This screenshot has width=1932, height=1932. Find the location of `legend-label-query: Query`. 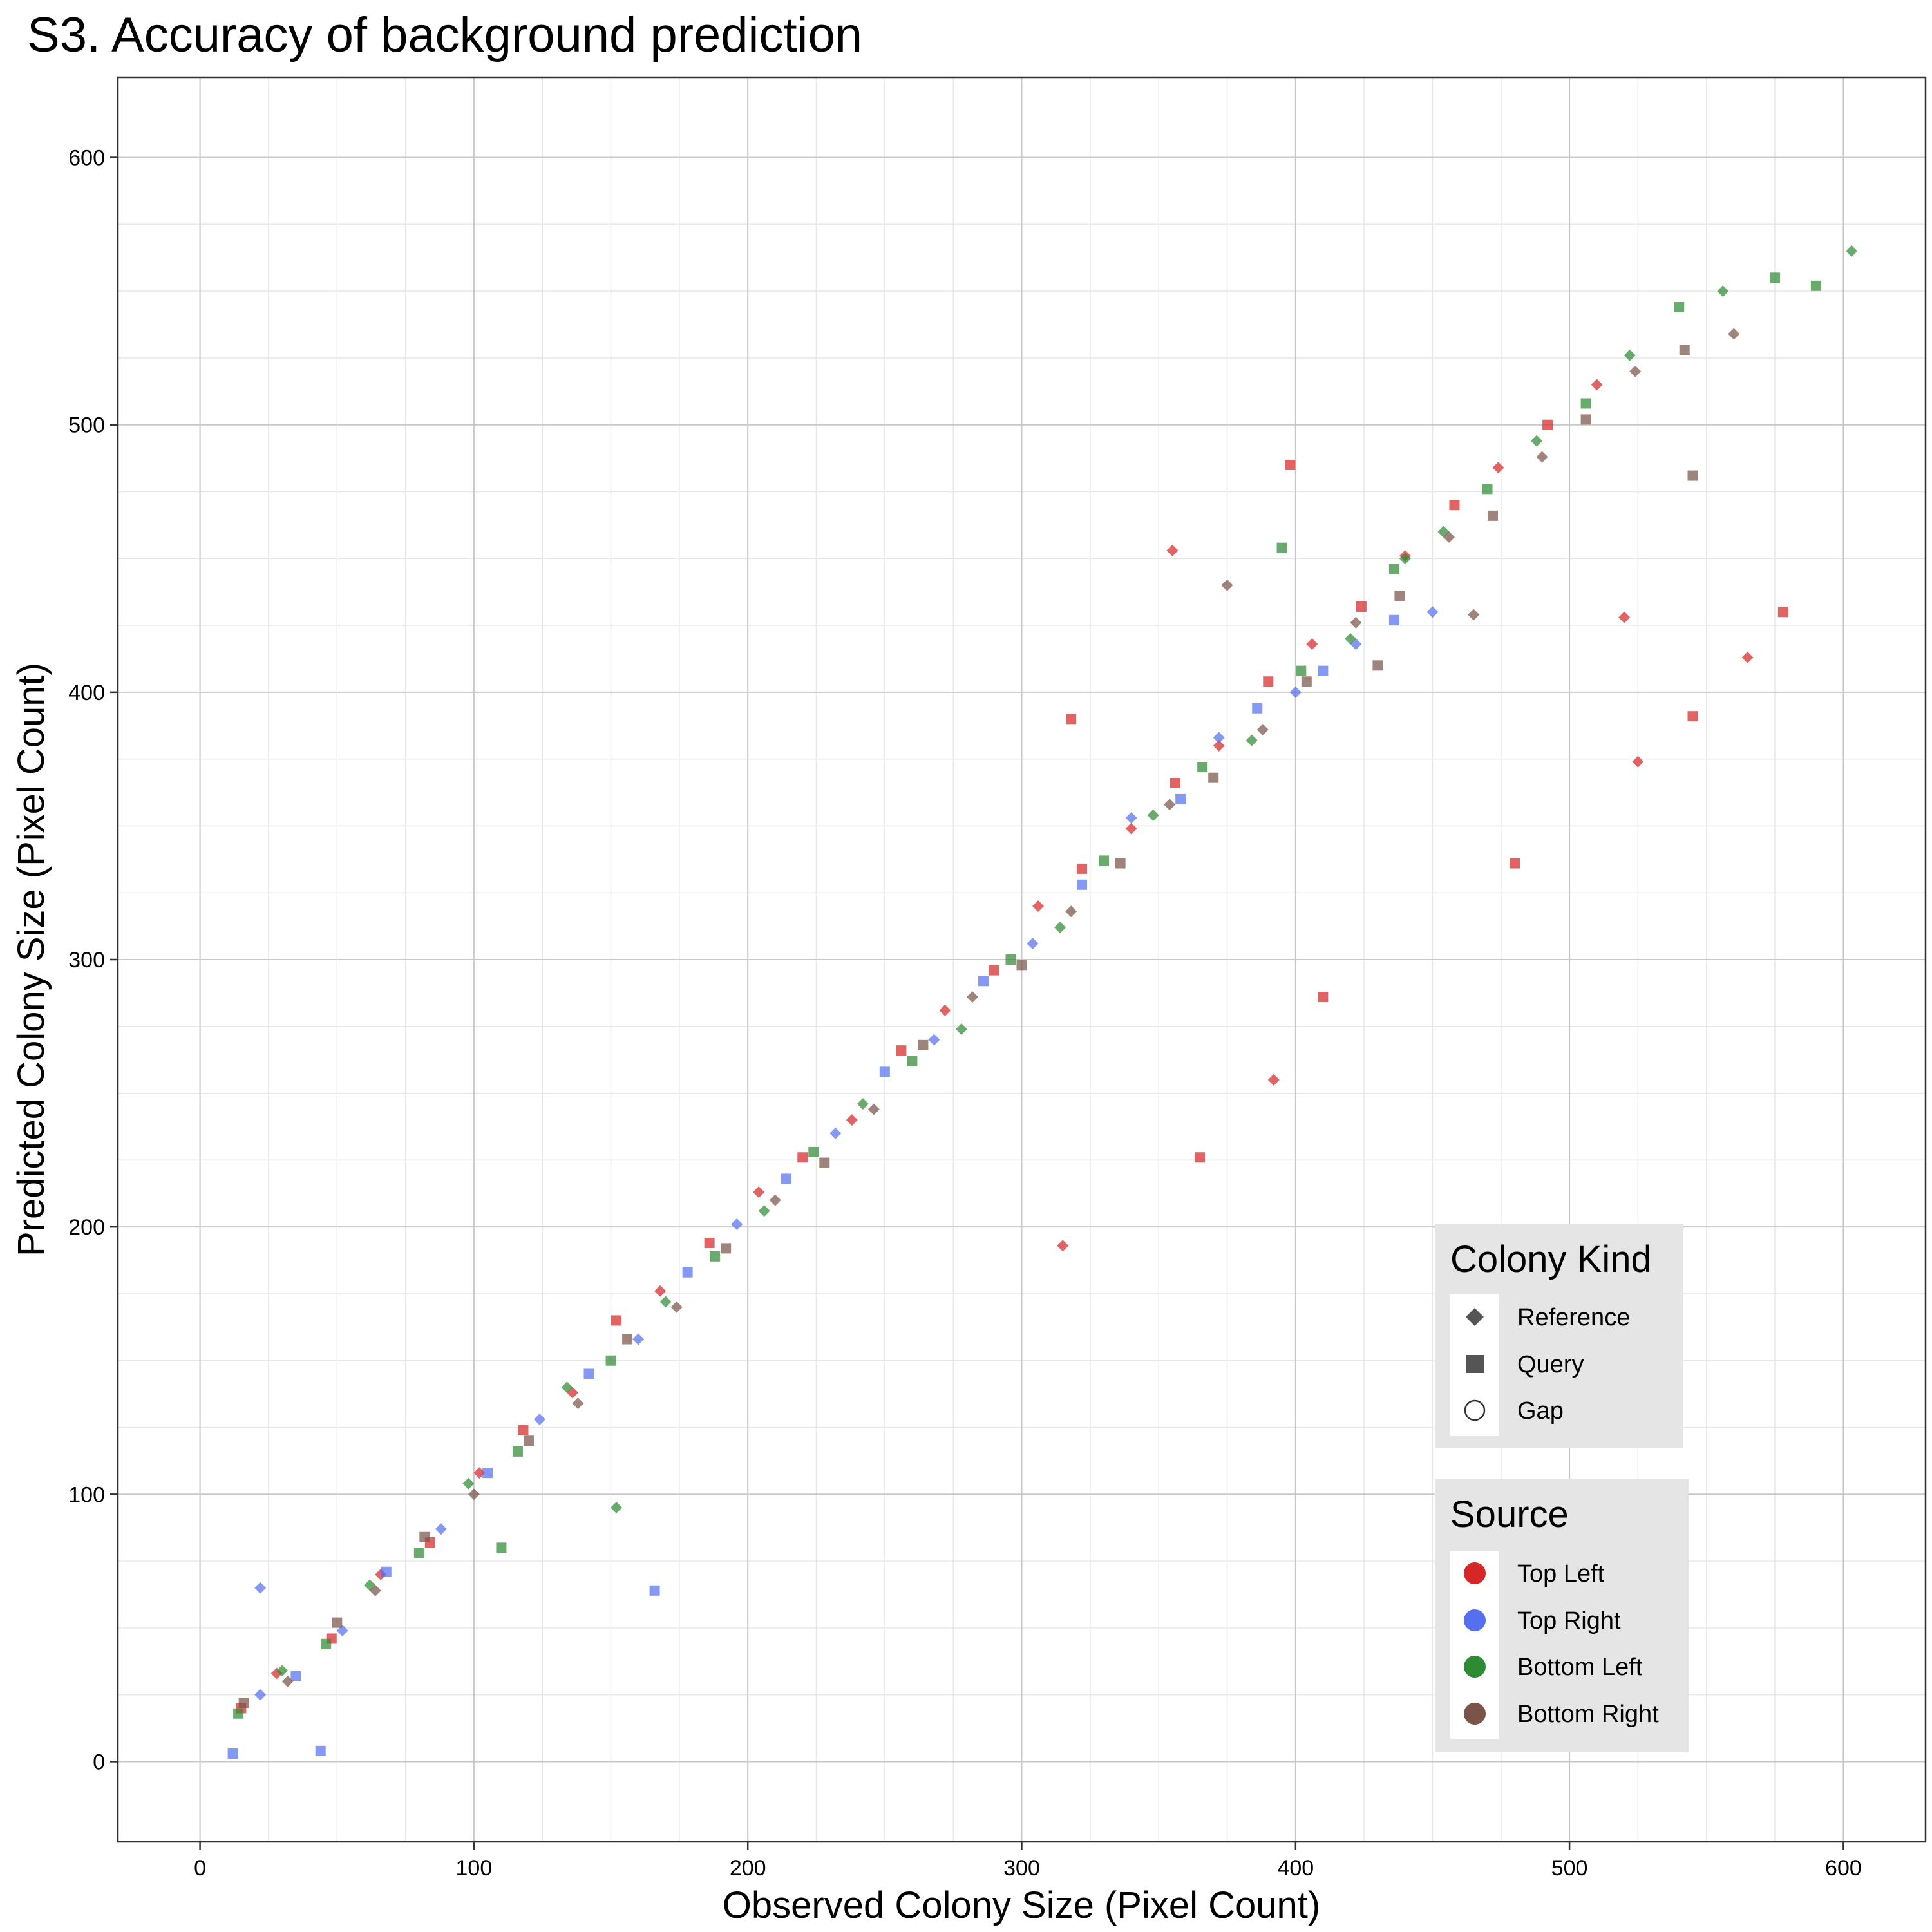

legend-label-query: Query is located at coordinates (1550, 1364).